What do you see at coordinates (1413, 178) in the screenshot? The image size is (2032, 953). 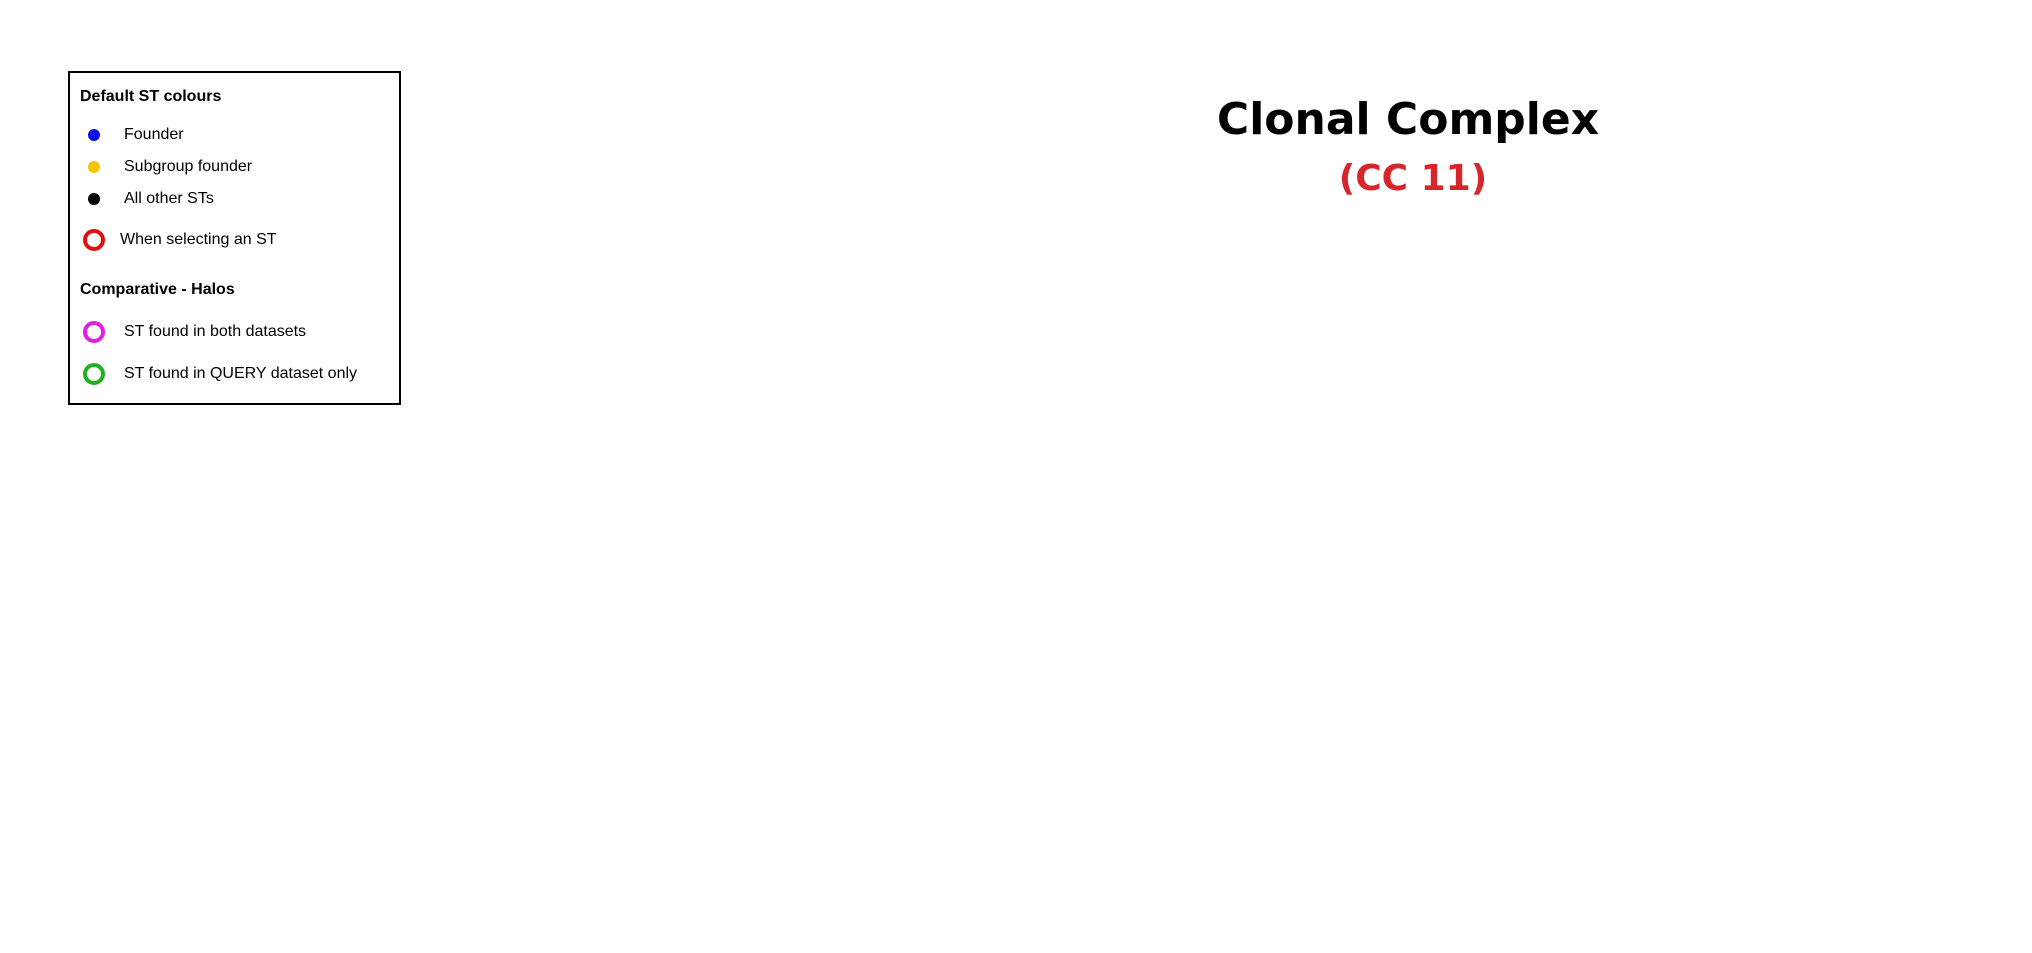 I see `subtitle: (CC 11)` at bounding box center [1413, 178].